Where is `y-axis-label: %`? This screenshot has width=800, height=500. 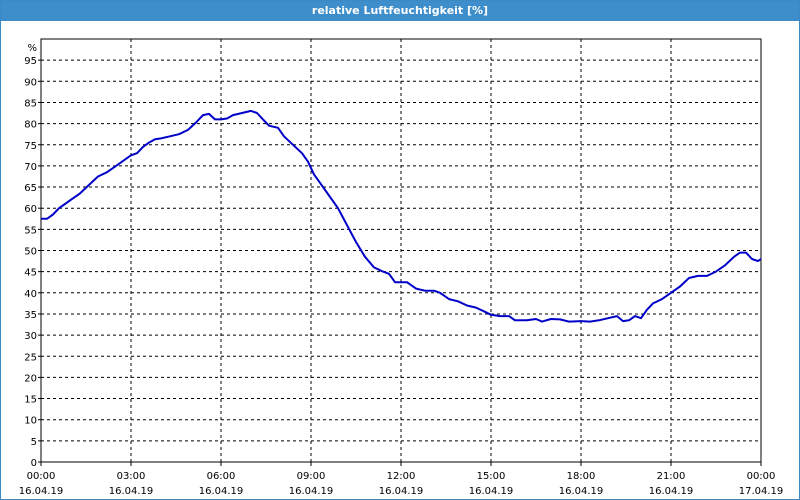
y-axis-label: % is located at coordinates (32, 48).